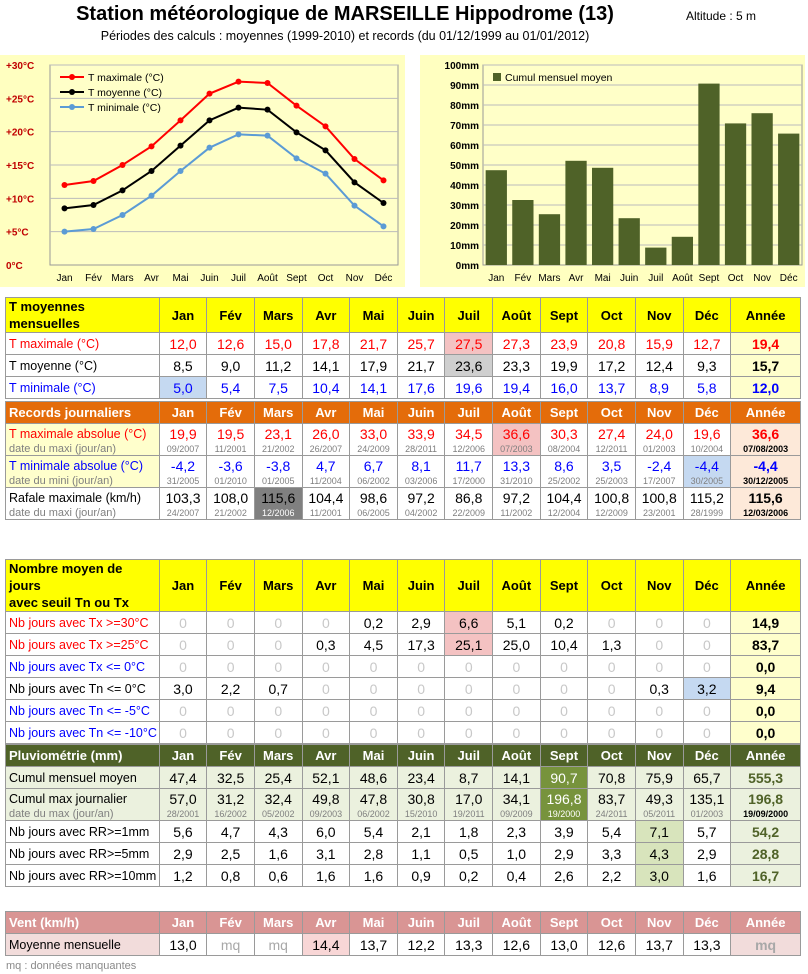 Image resolution: width=808 pixels, height=974 pixels. Describe the element at coordinates (238, 278) in the screenshot. I see `x-tick-label: Juil` at that location.